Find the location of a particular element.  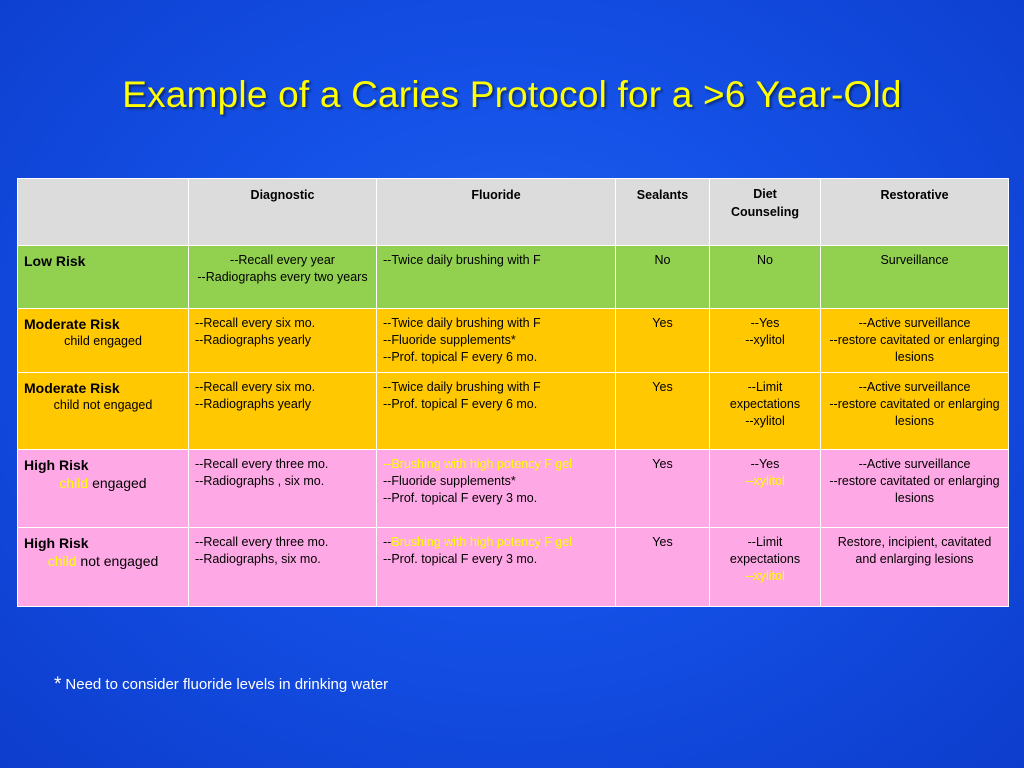

header-fluoride: Fluoride is located at coordinates (496, 212).